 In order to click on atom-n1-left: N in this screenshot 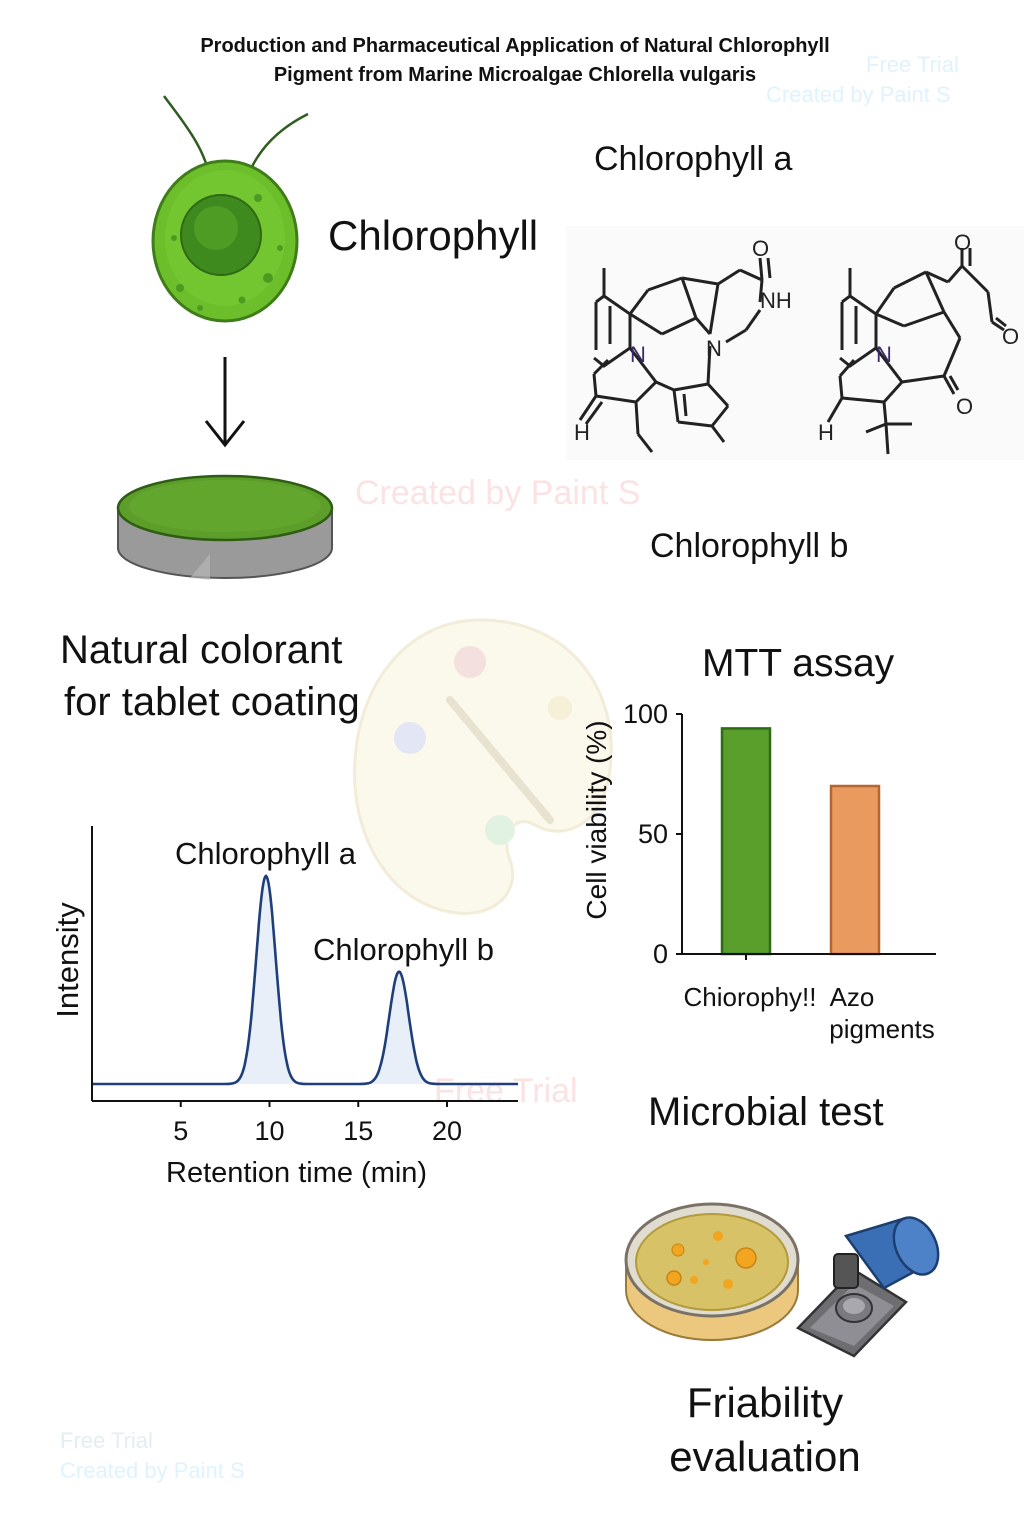, I will do `click(638, 354)`.